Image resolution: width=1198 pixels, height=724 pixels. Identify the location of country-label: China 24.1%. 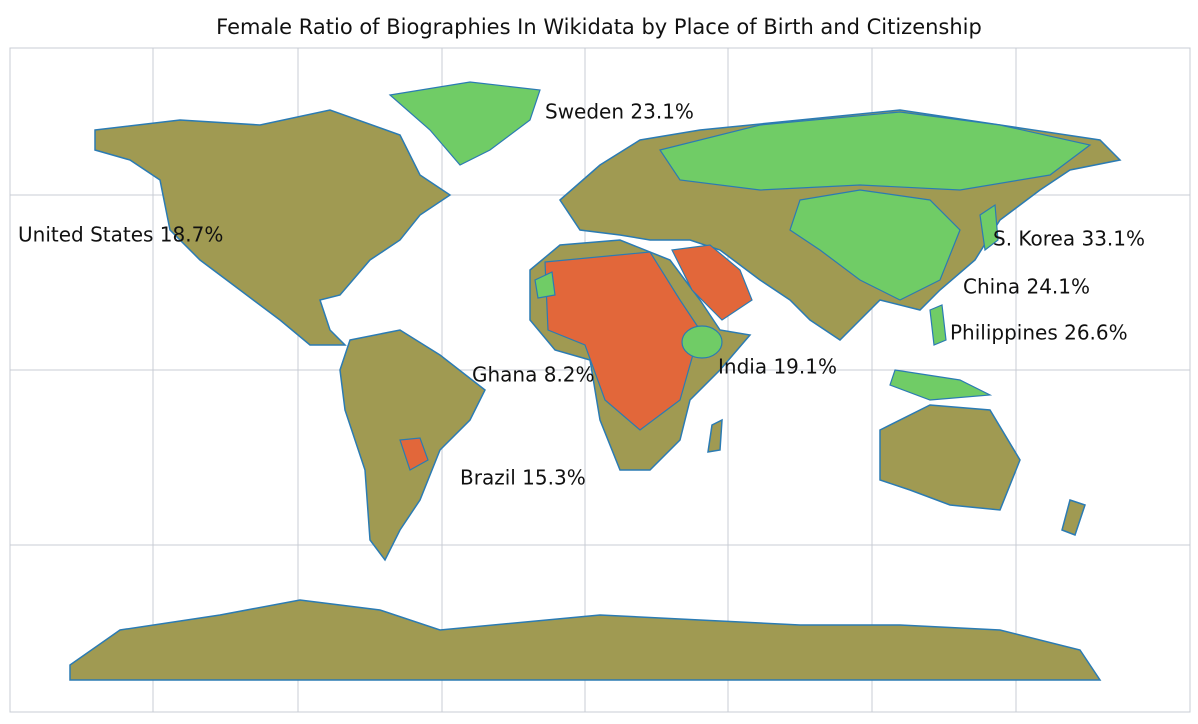
(1026, 287).